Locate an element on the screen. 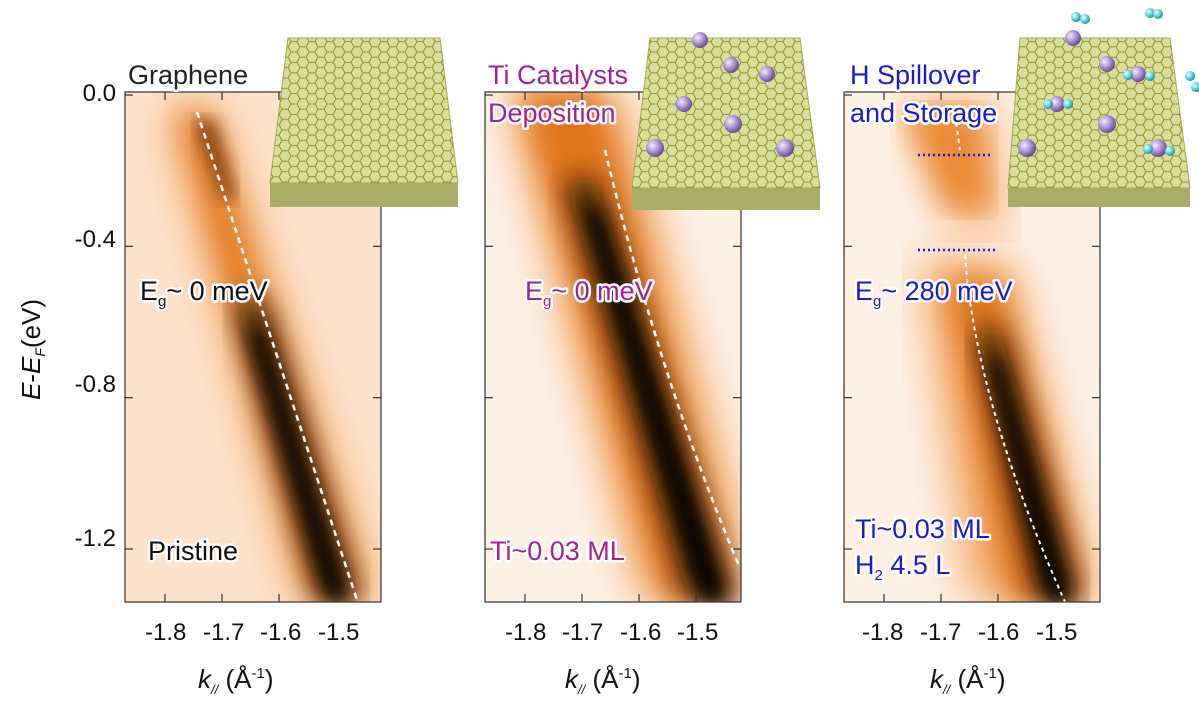 Image resolution: width=1199 pixels, height=702 pixels. y-axis-title: E-EF(eV) is located at coordinates (32, 349).